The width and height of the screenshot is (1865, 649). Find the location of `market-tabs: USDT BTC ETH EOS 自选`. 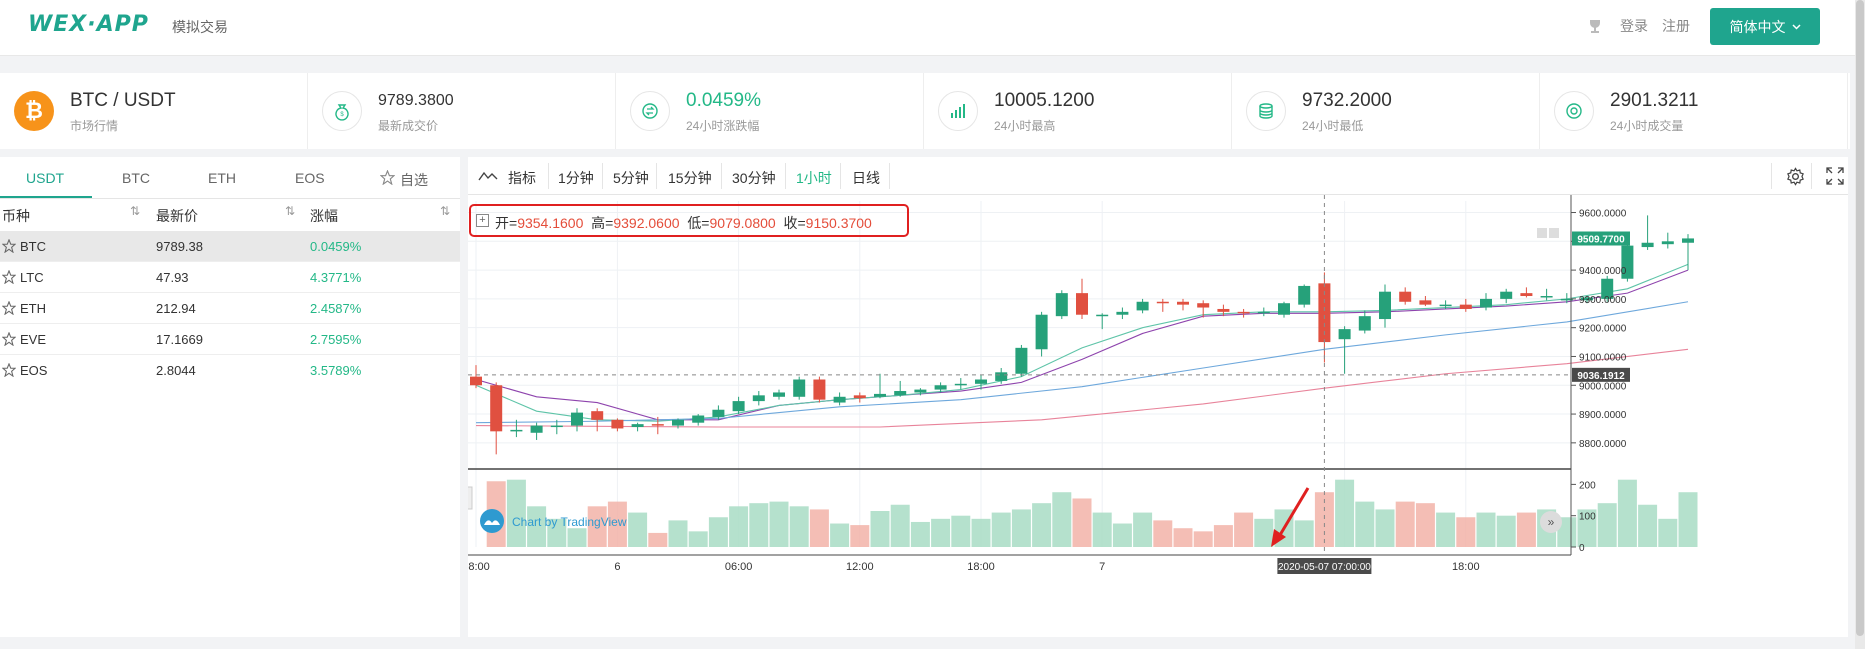

market-tabs: USDT BTC ETH EOS 自选 is located at coordinates (230, 178).